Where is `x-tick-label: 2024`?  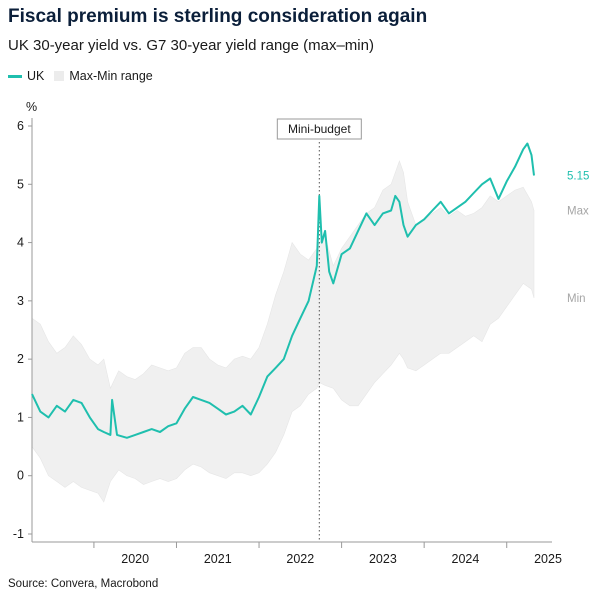 x-tick-label: 2024 is located at coordinates (466, 559).